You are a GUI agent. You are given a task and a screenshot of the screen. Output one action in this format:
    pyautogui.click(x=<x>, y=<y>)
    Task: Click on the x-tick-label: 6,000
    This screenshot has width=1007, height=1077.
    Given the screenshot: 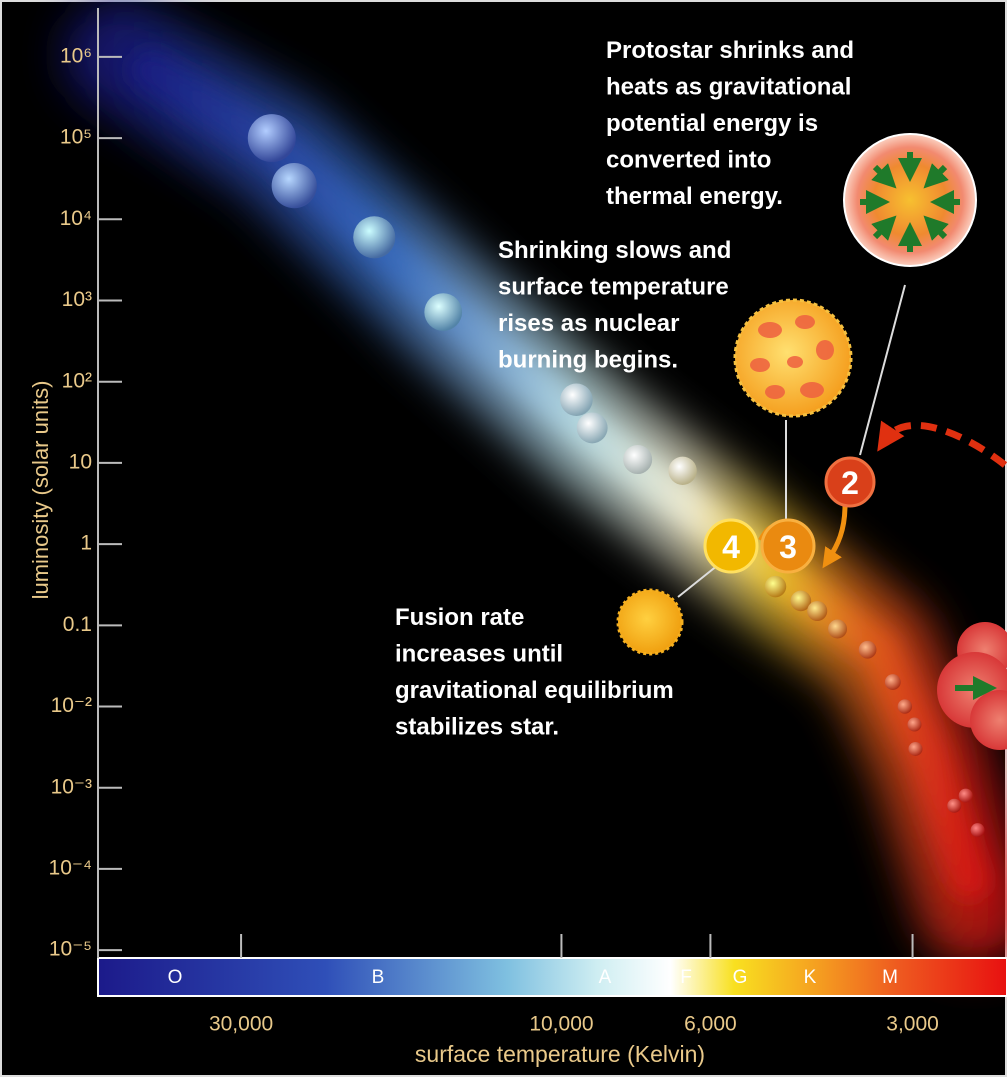 What is the action you would take?
    pyautogui.click(x=710, y=1024)
    